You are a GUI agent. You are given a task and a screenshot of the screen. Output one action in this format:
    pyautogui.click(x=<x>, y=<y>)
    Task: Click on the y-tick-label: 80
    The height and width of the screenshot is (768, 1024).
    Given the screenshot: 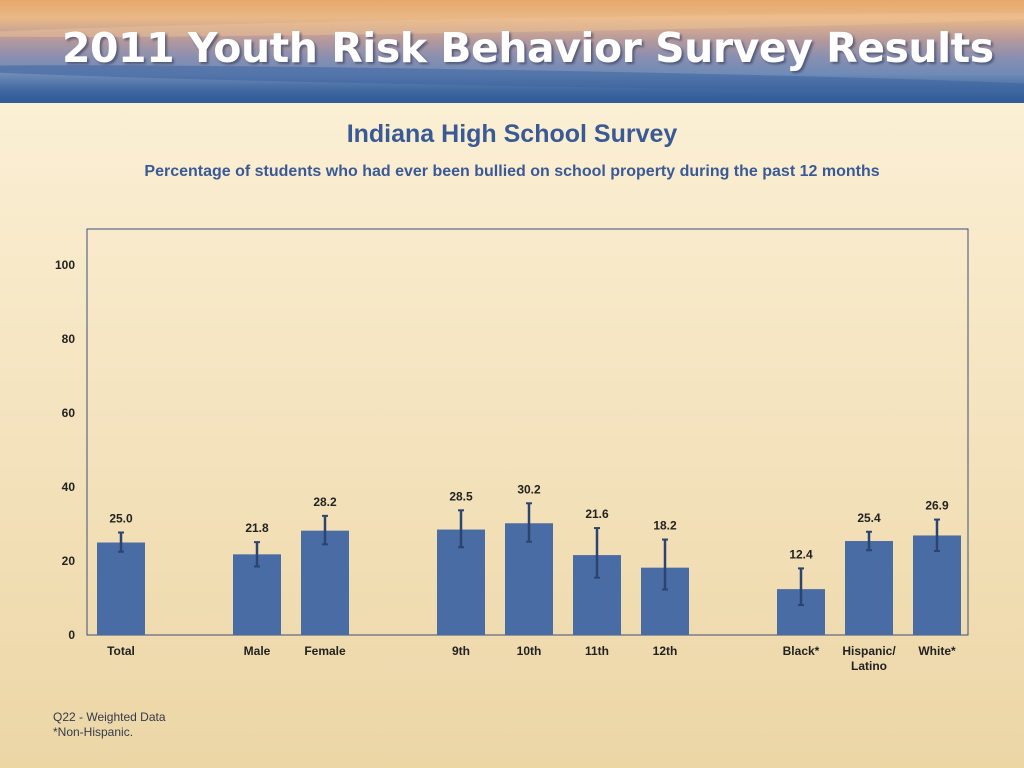 What is the action you would take?
    pyautogui.click(x=69, y=339)
    